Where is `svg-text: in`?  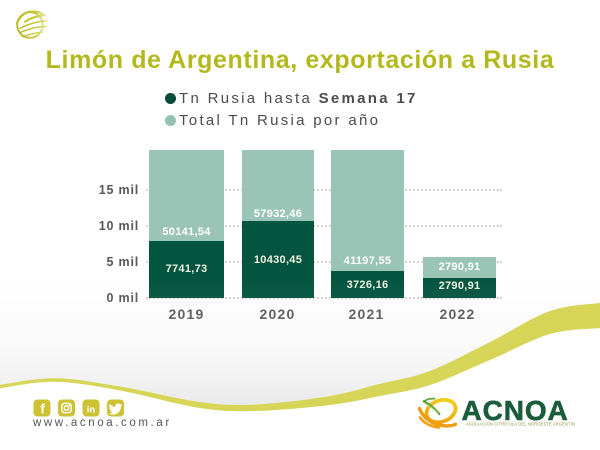
svg-text: in is located at coordinates (91, 409).